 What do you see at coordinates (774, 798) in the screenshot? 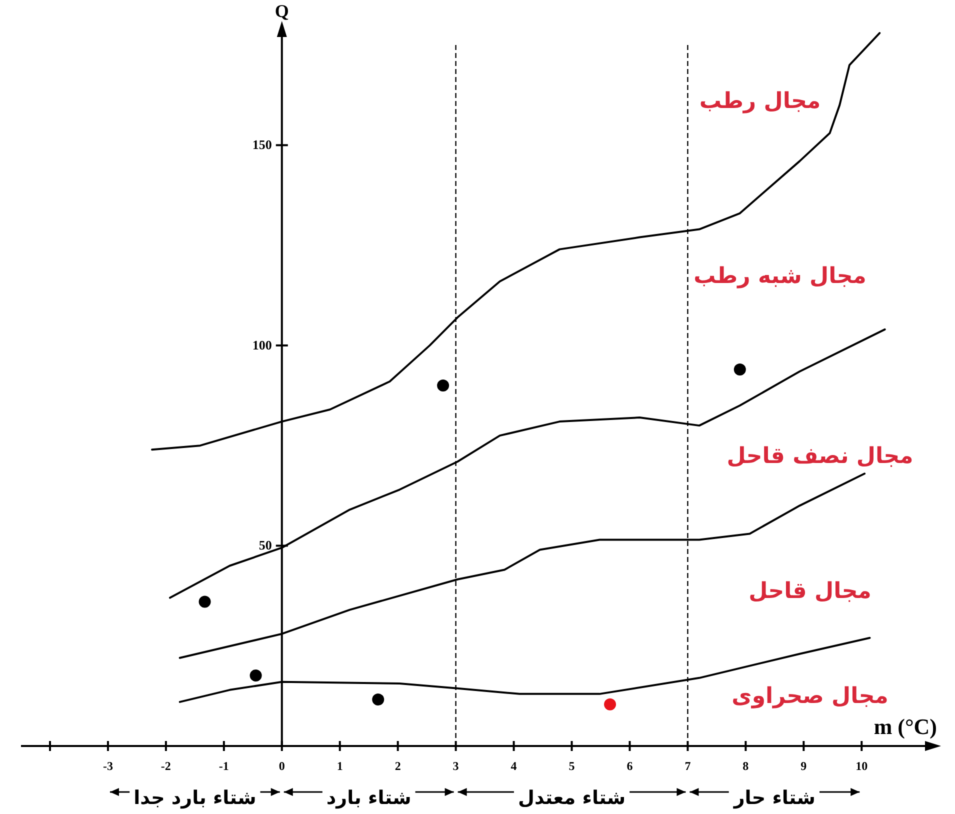
I see `text: شتاء حار` at bounding box center [774, 798].